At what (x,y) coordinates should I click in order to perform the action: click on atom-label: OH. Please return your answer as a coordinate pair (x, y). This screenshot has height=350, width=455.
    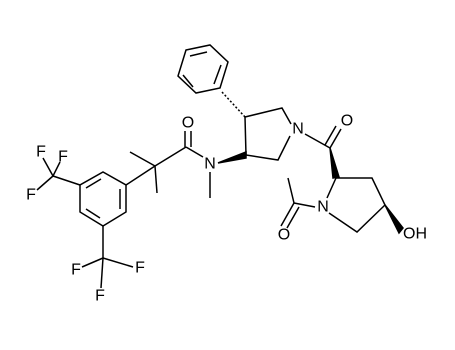
    Looking at the image, I should click on (415, 234).